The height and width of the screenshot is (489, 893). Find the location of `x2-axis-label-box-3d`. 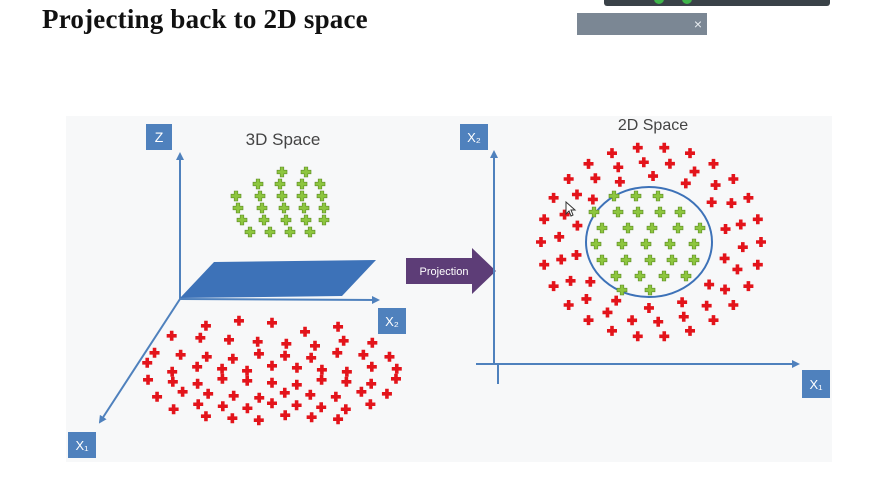

x2-axis-label-box-3d is located at coordinates (392, 321).